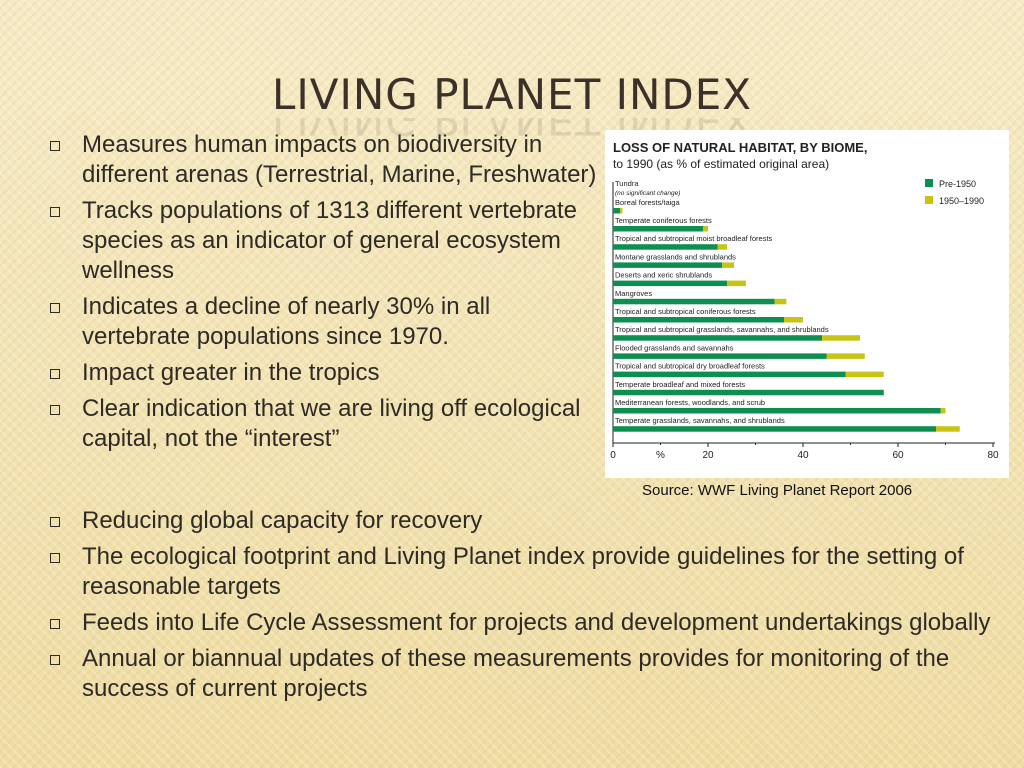 The image size is (1024, 768). I want to click on category-label: Tundra, so click(627, 183).